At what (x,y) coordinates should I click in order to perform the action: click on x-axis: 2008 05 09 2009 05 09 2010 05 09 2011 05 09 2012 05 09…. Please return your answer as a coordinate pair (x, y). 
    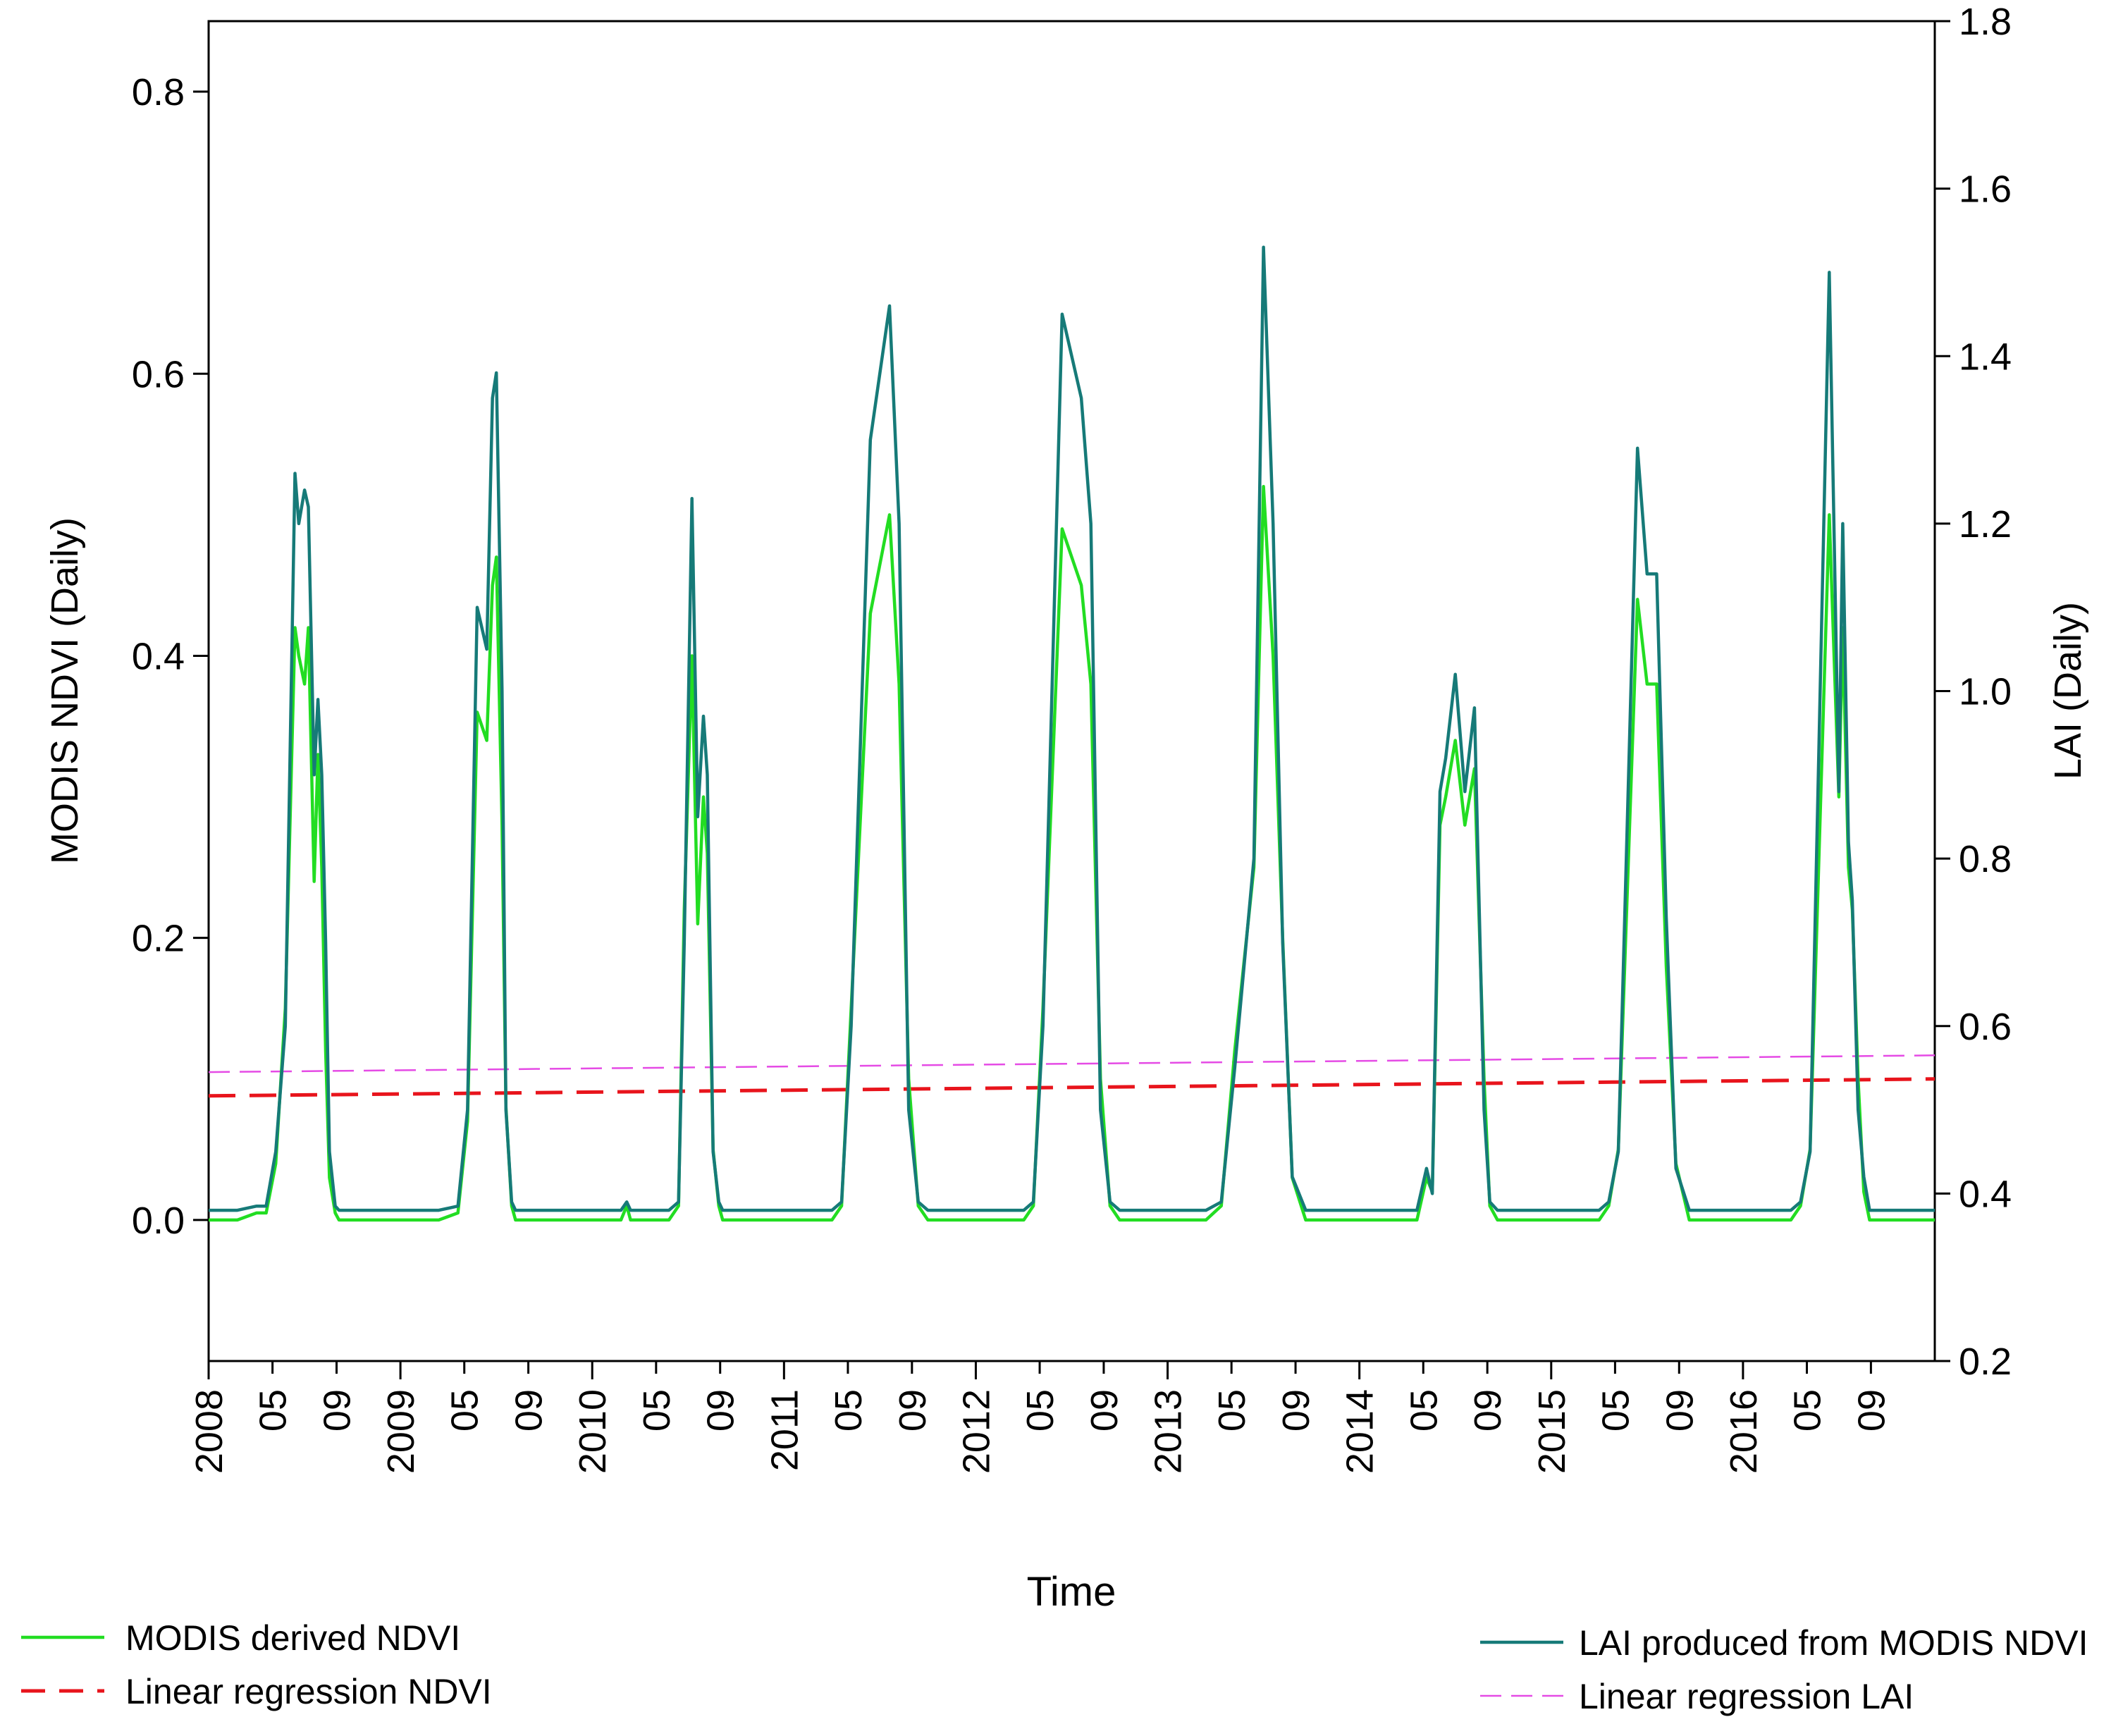
    Looking at the image, I should click on (1040, 1417).